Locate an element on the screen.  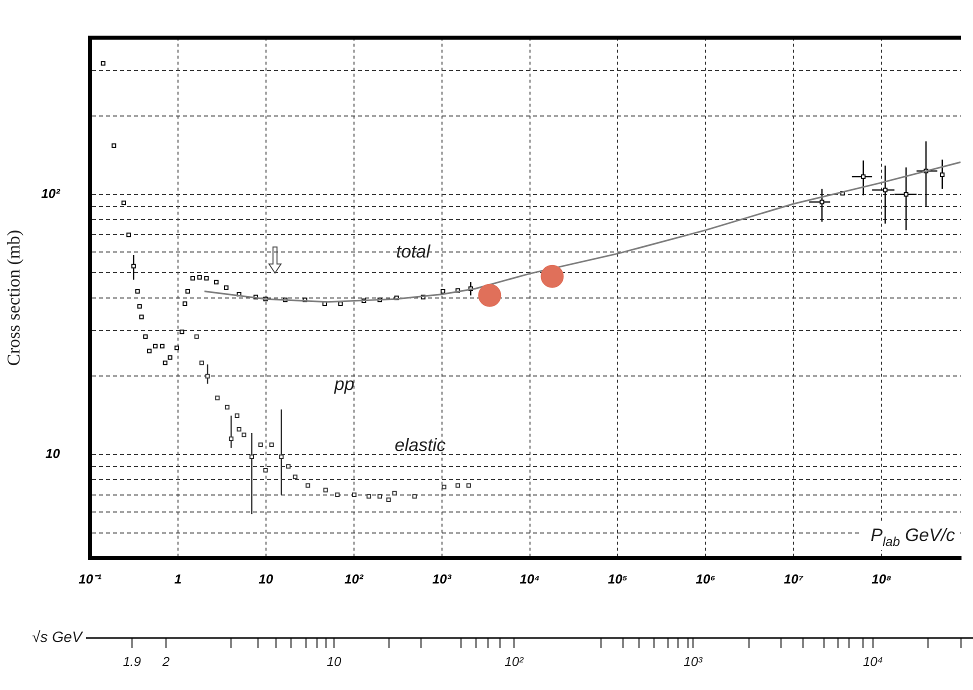
x-tick-label: 1 is located at coordinates (178, 578).